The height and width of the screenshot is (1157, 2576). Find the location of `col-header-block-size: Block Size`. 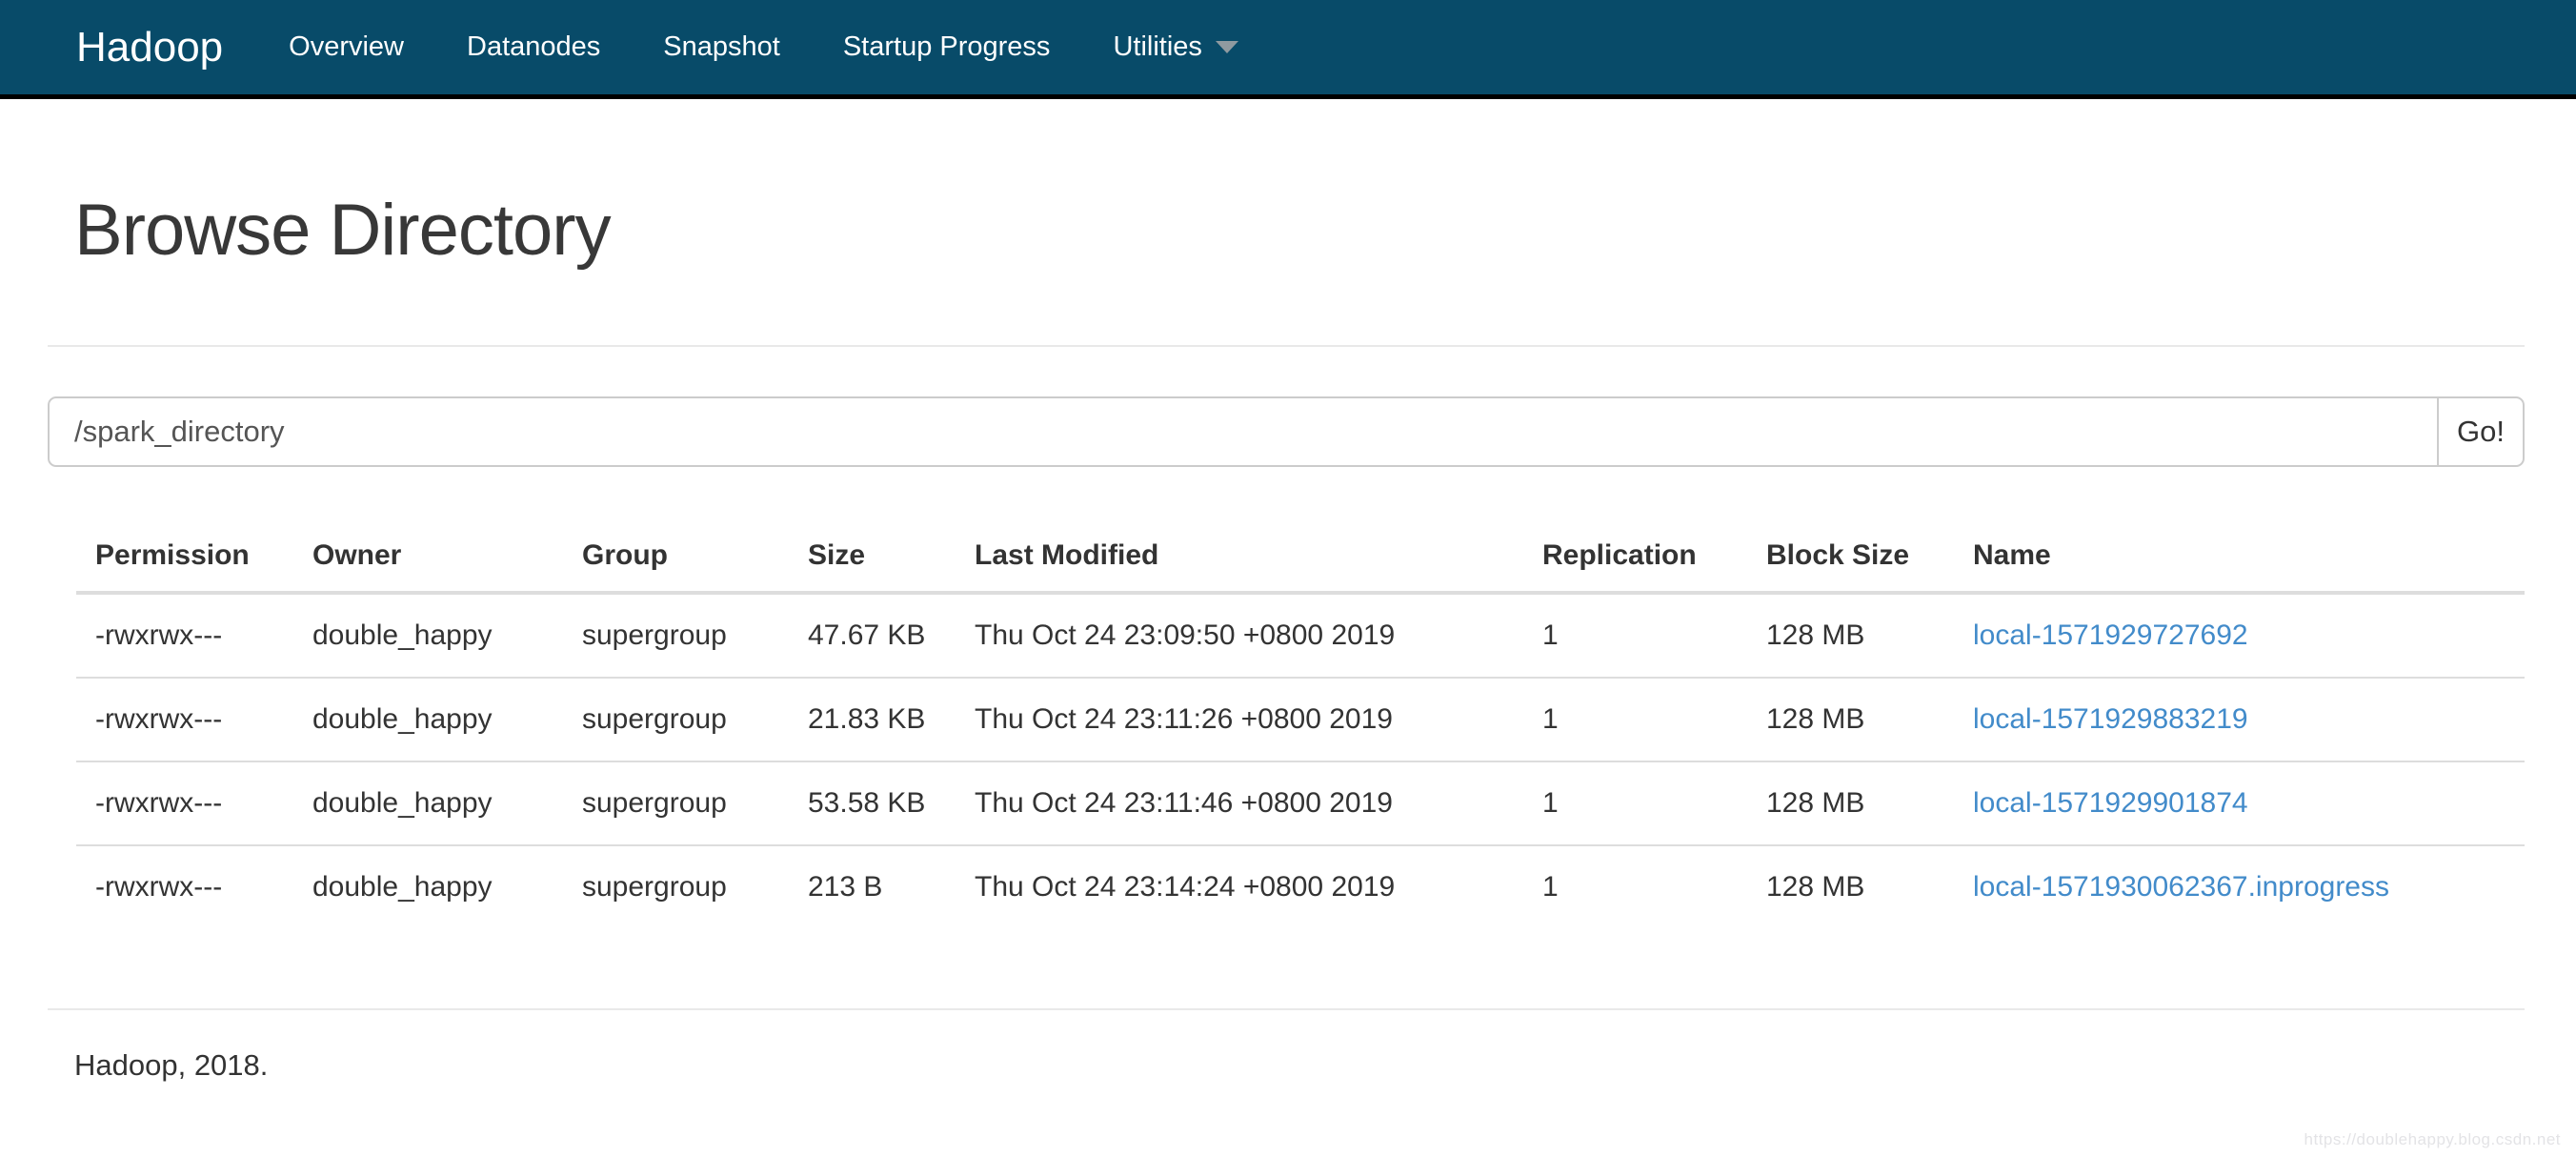

col-header-block-size: Block Size is located at coordinates (1850, 556).